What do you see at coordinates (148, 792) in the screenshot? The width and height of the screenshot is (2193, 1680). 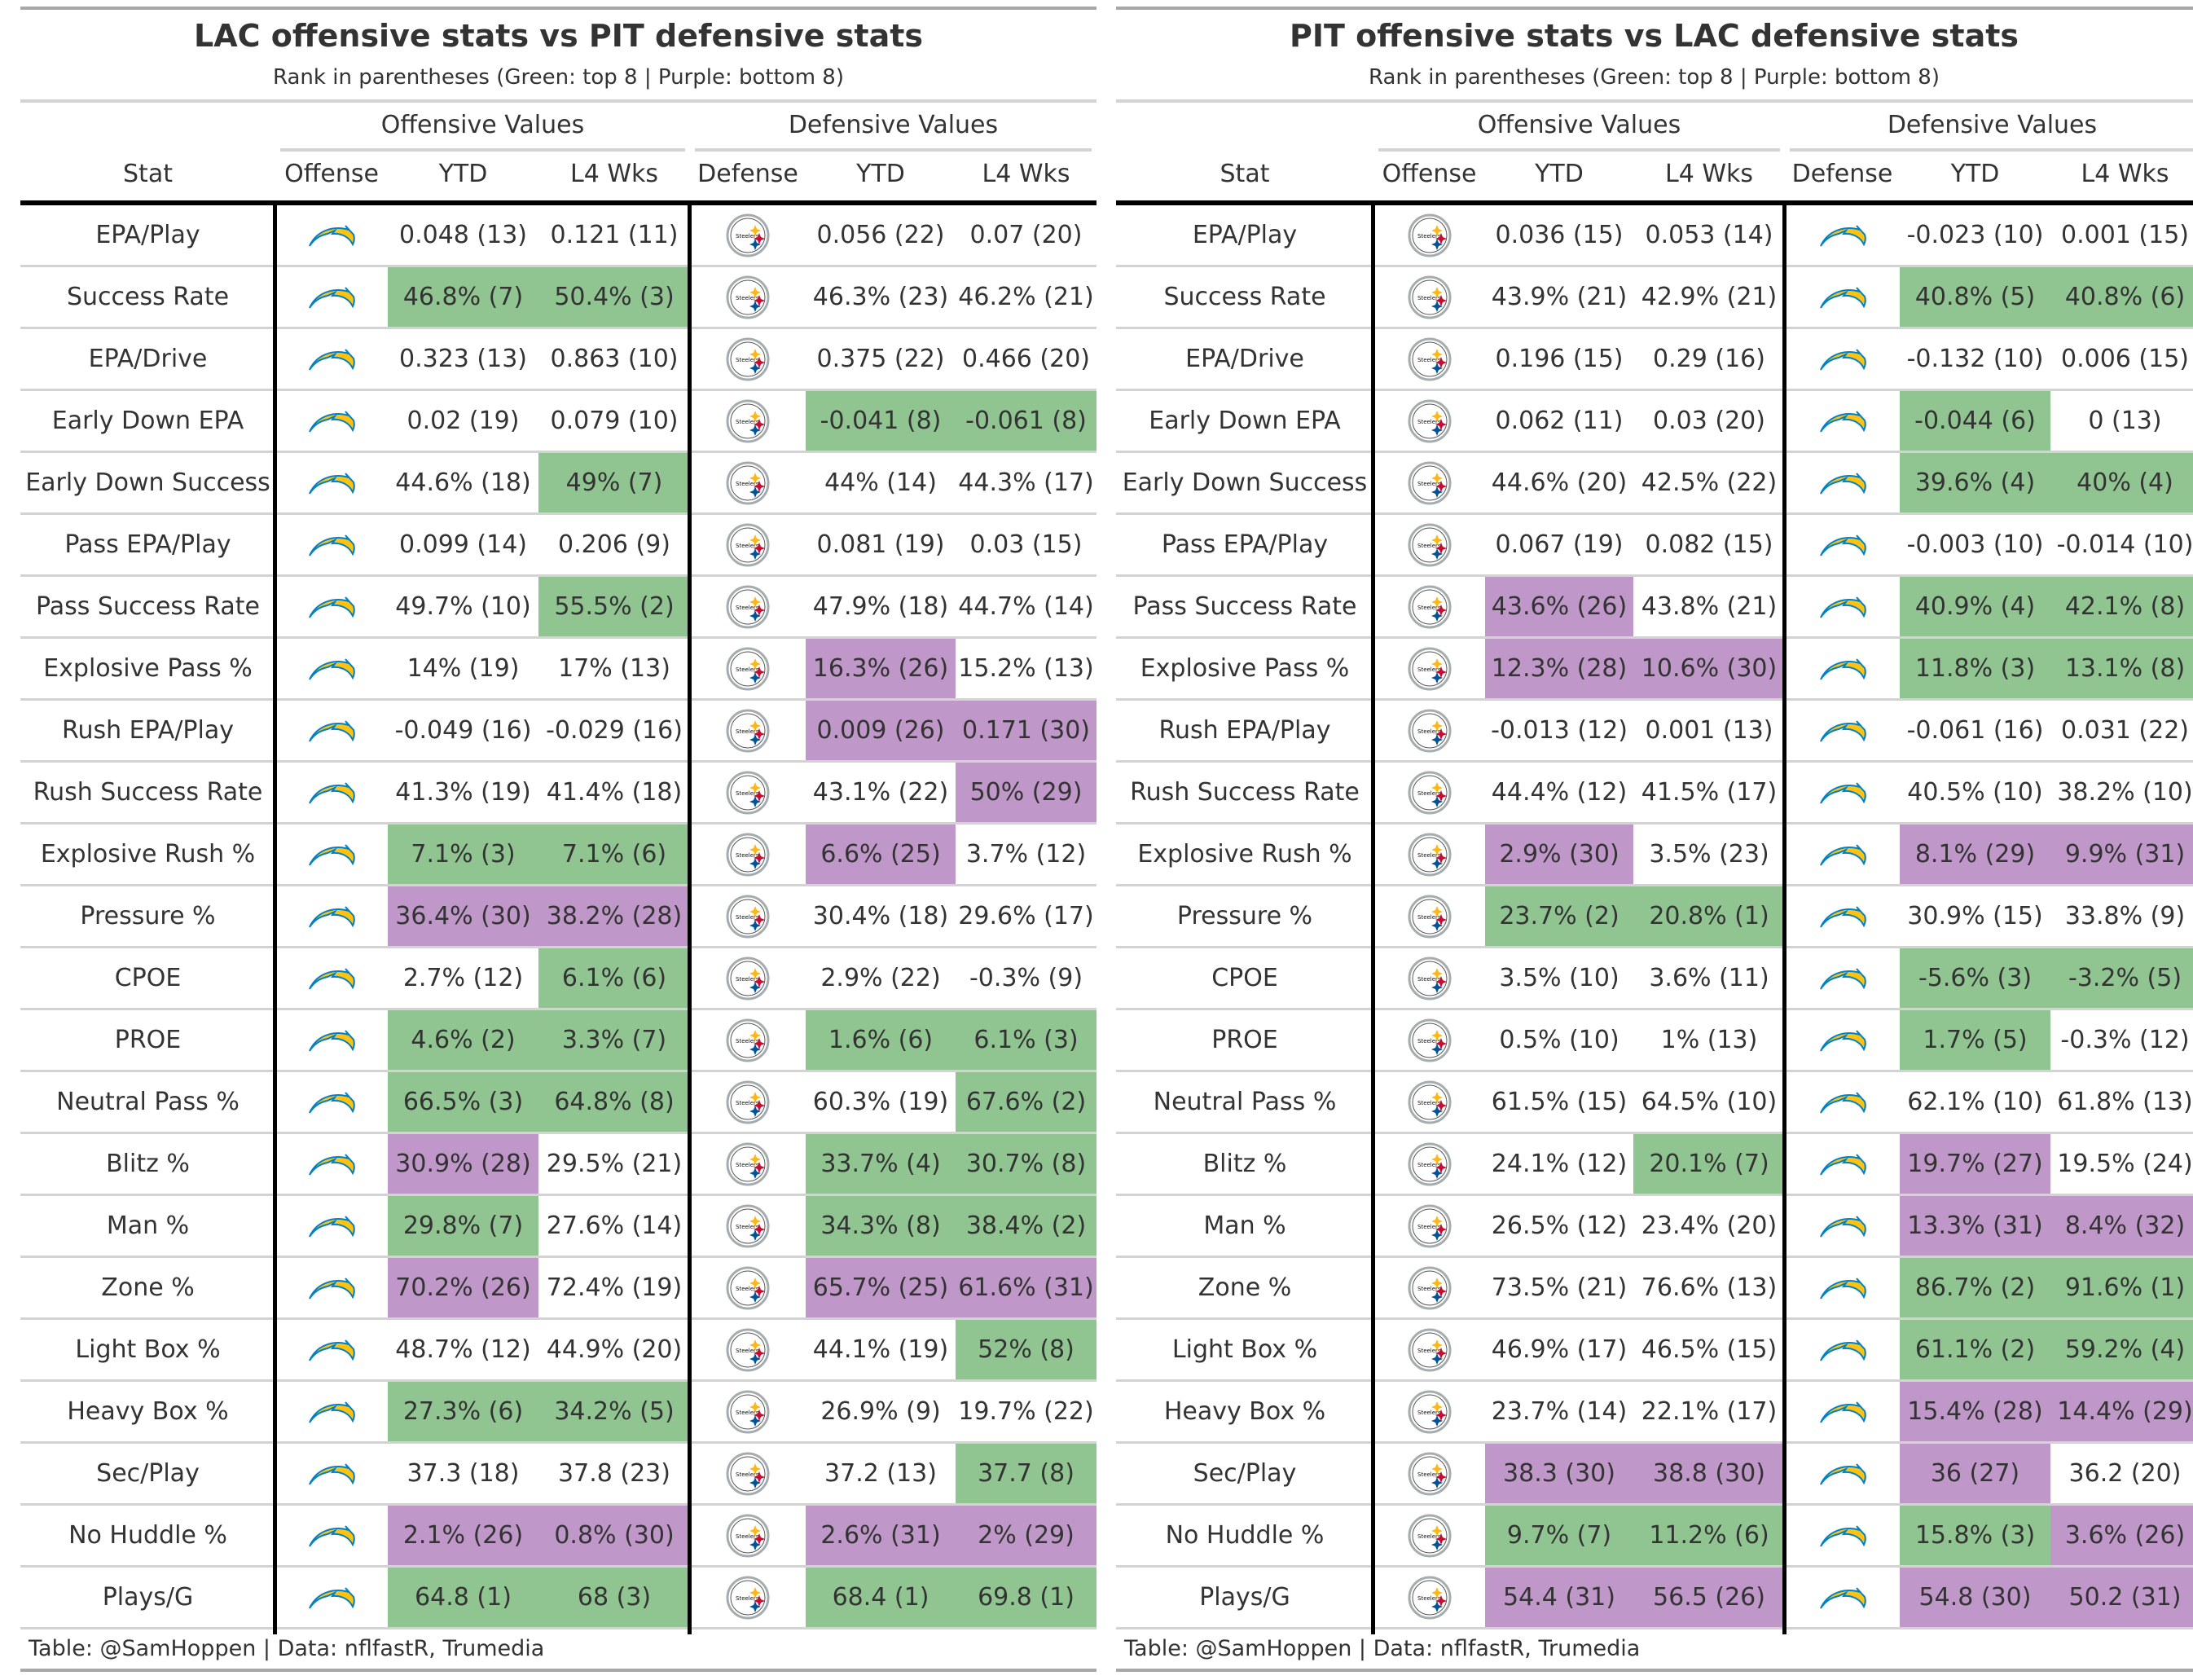 I see `stat-name: Rush Success Rate` at bounding box center [148, 792].